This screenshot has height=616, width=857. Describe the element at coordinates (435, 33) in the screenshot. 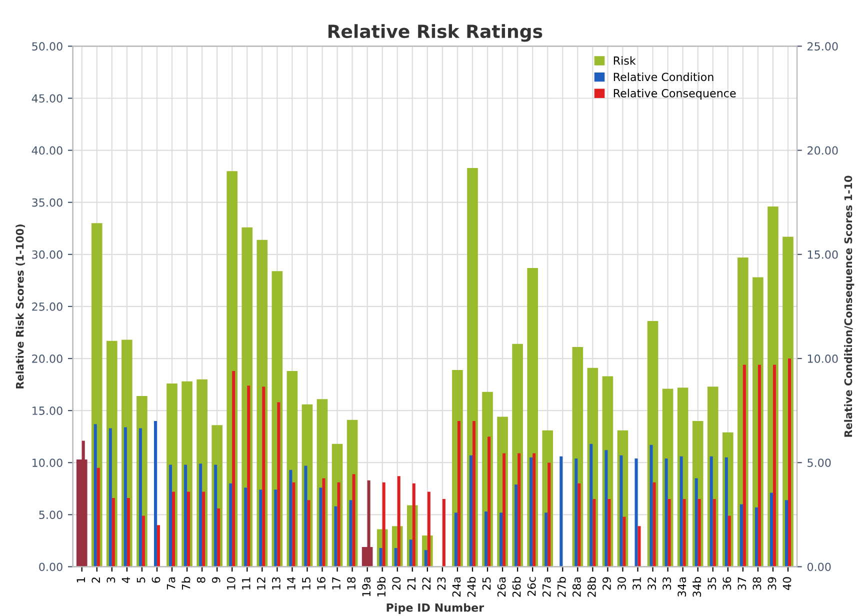

I see `chart-title: Relative Risk Ratings` at that location.